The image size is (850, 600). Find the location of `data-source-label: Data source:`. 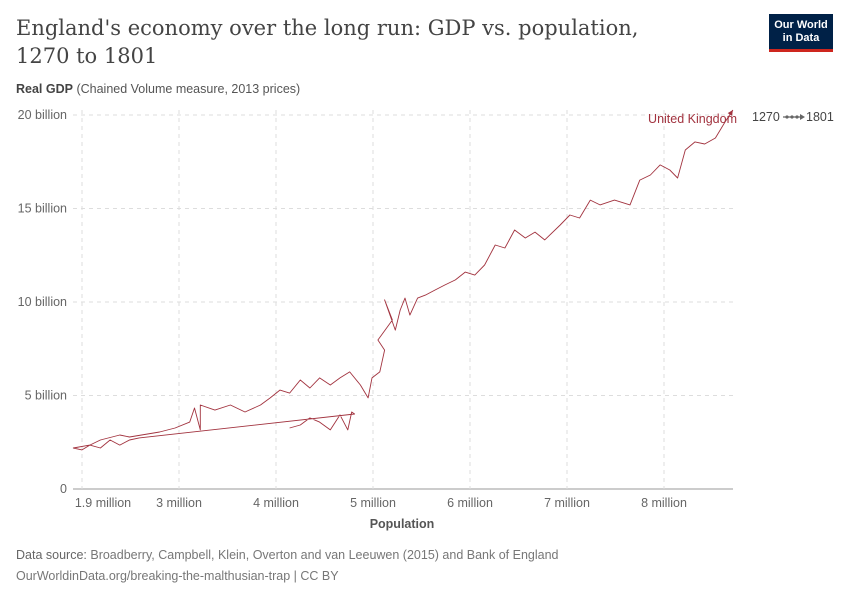

data-source-label: Data source: is located at coordinates (51, 555).